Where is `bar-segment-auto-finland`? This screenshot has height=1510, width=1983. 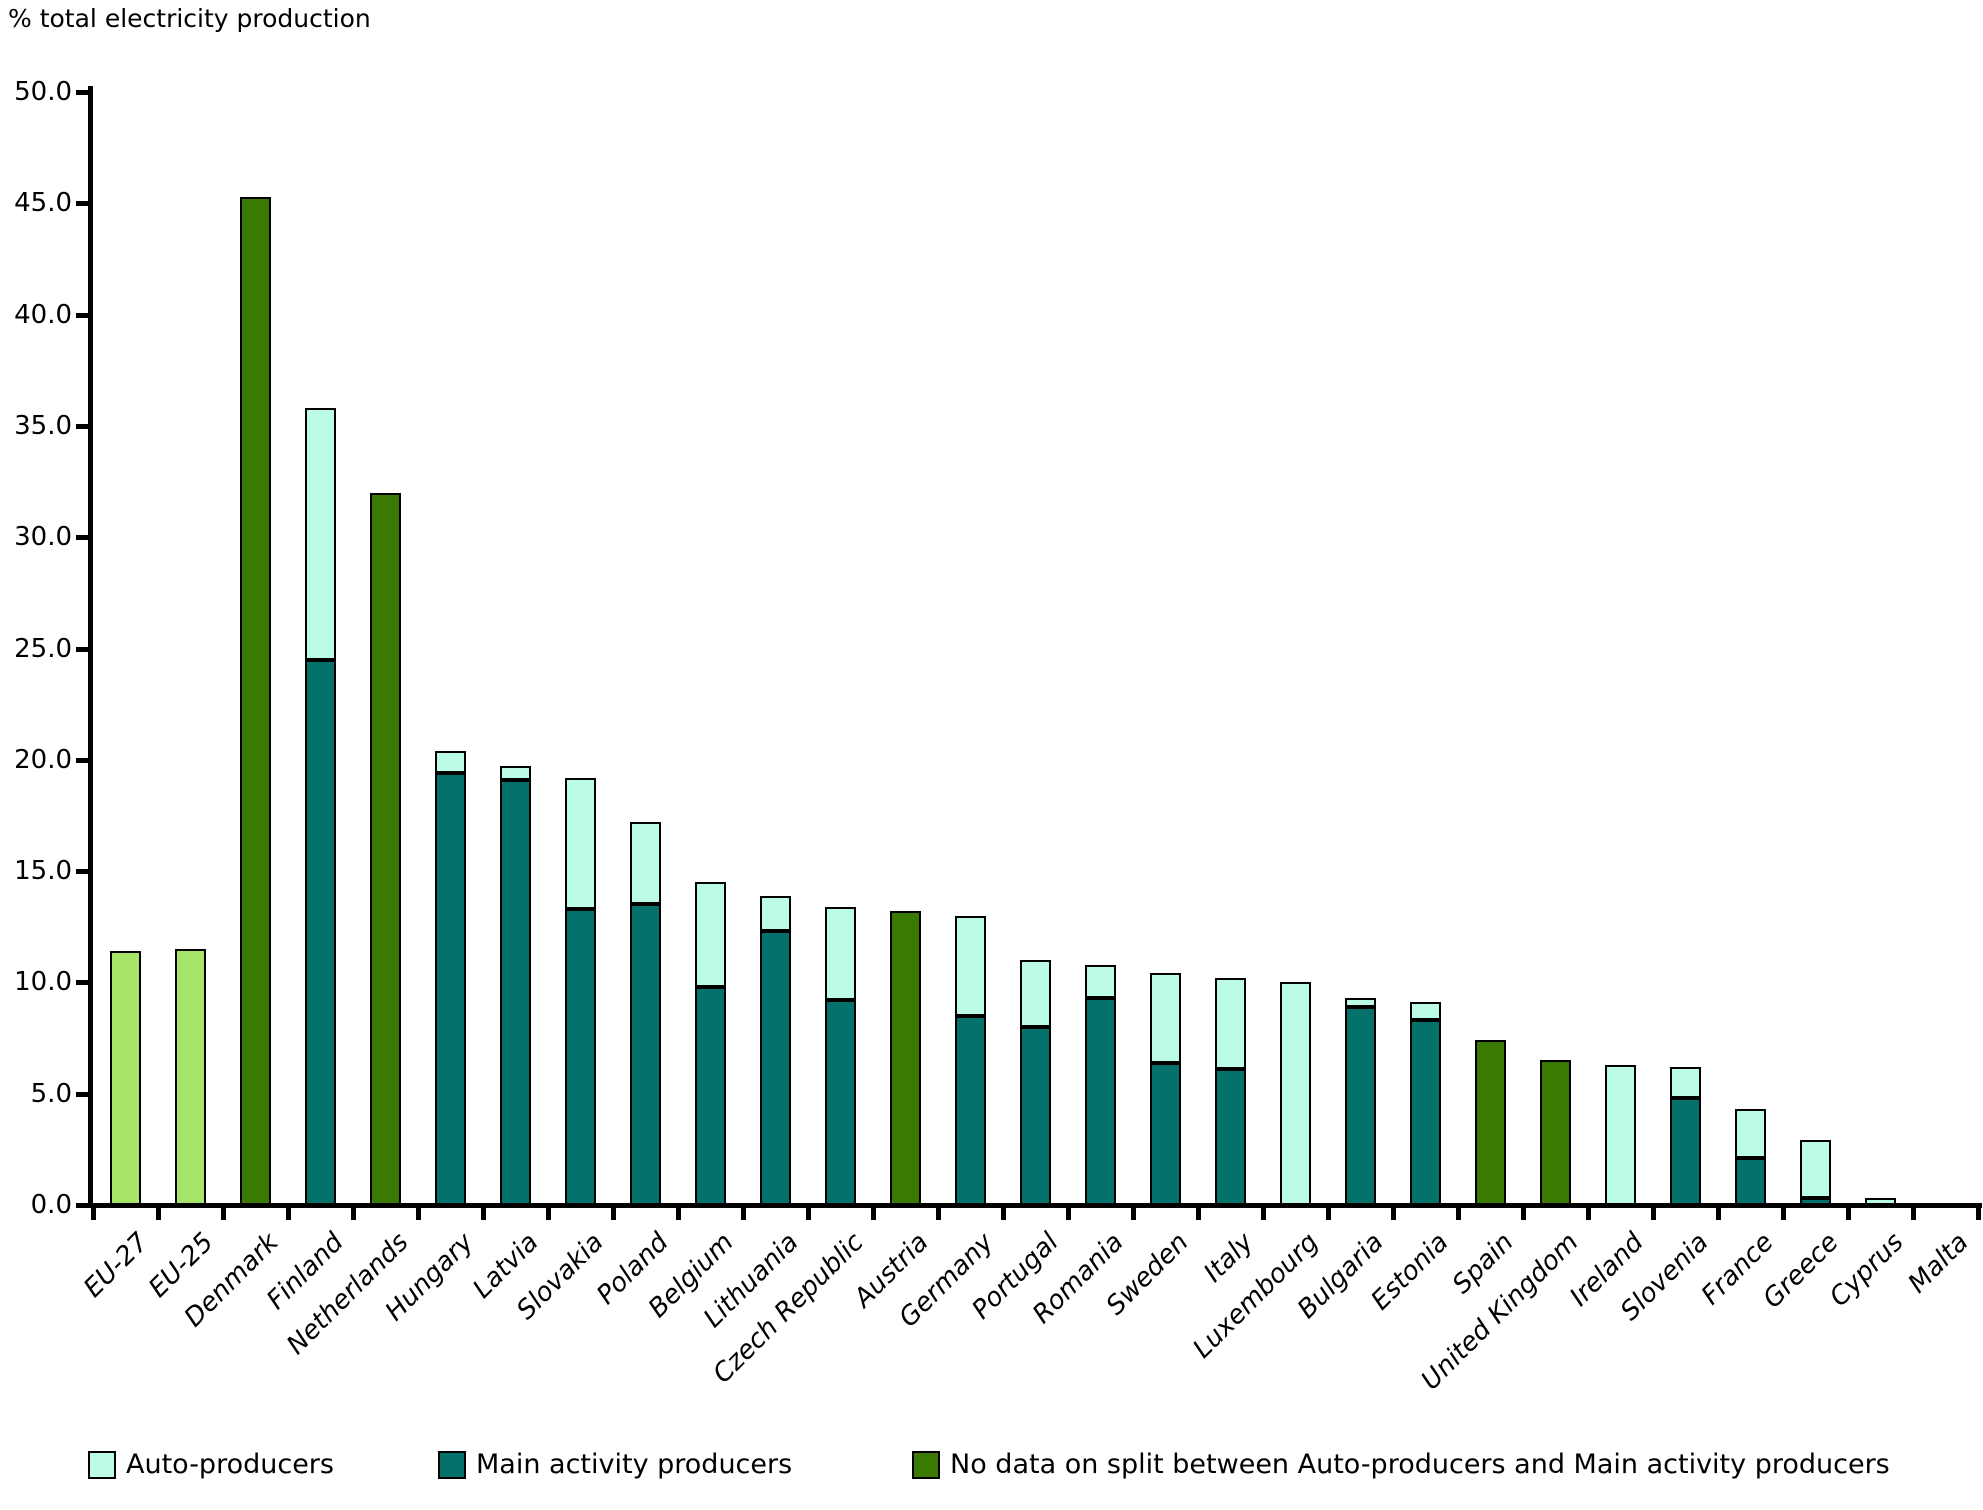
bar-segment-auto-finland is located at coordinates (320, 534).